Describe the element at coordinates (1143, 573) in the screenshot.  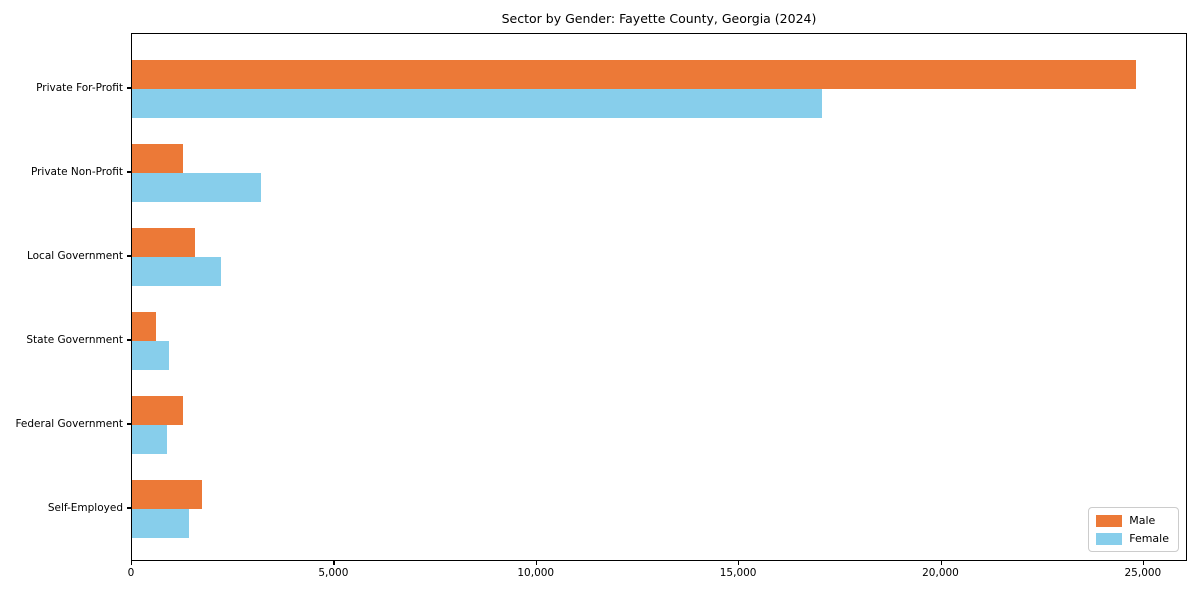
I see `xtick-label-25-000: 25,000` at that location.